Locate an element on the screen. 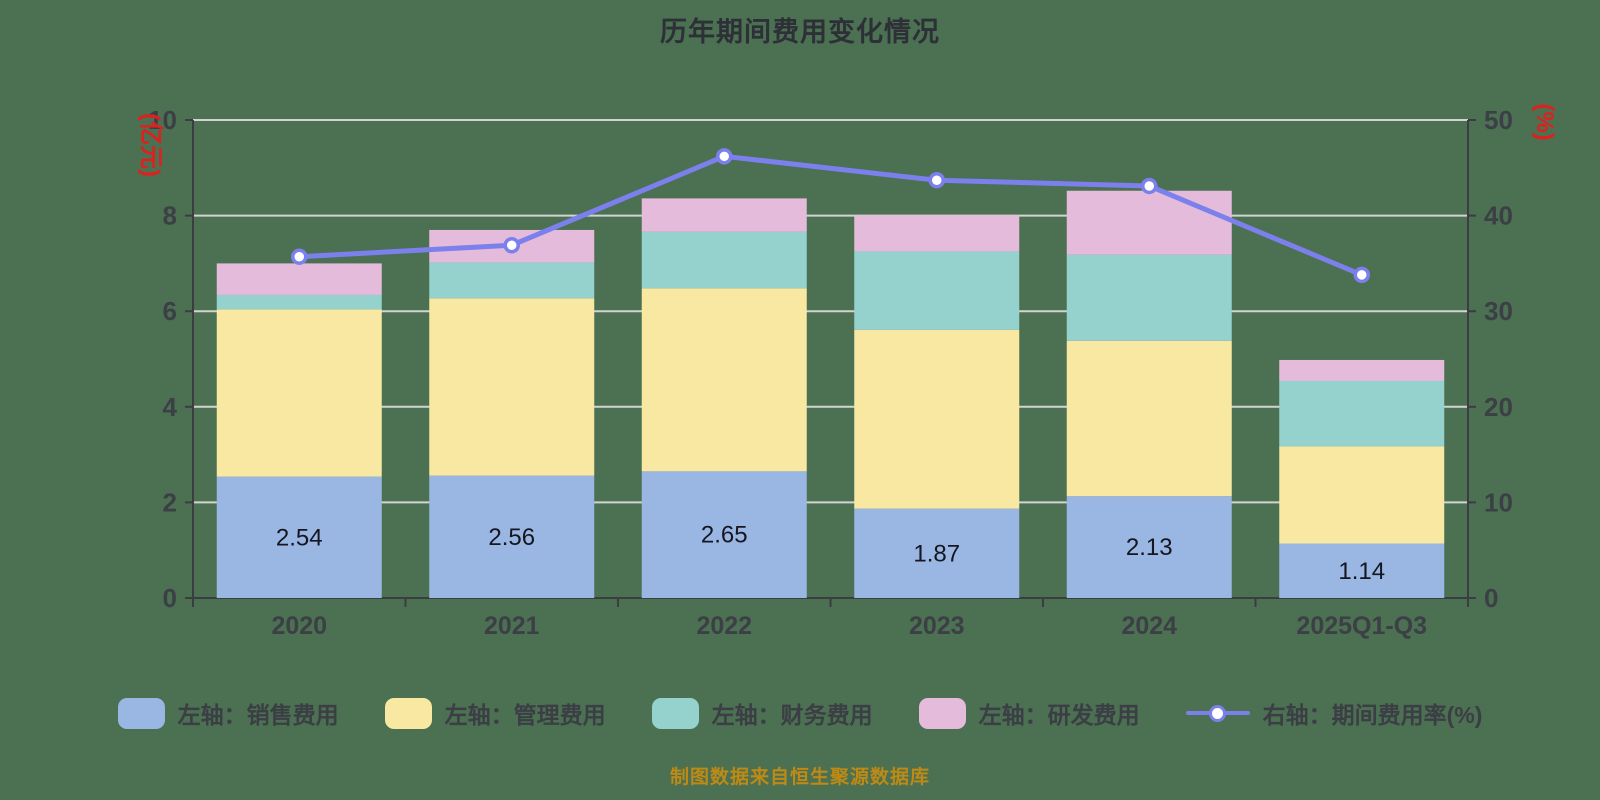 Image resolution: width=1600 pixels, height=800 pixels. legend-item-sales: 左轴：销售费用 is located at coordinates (228, 713).